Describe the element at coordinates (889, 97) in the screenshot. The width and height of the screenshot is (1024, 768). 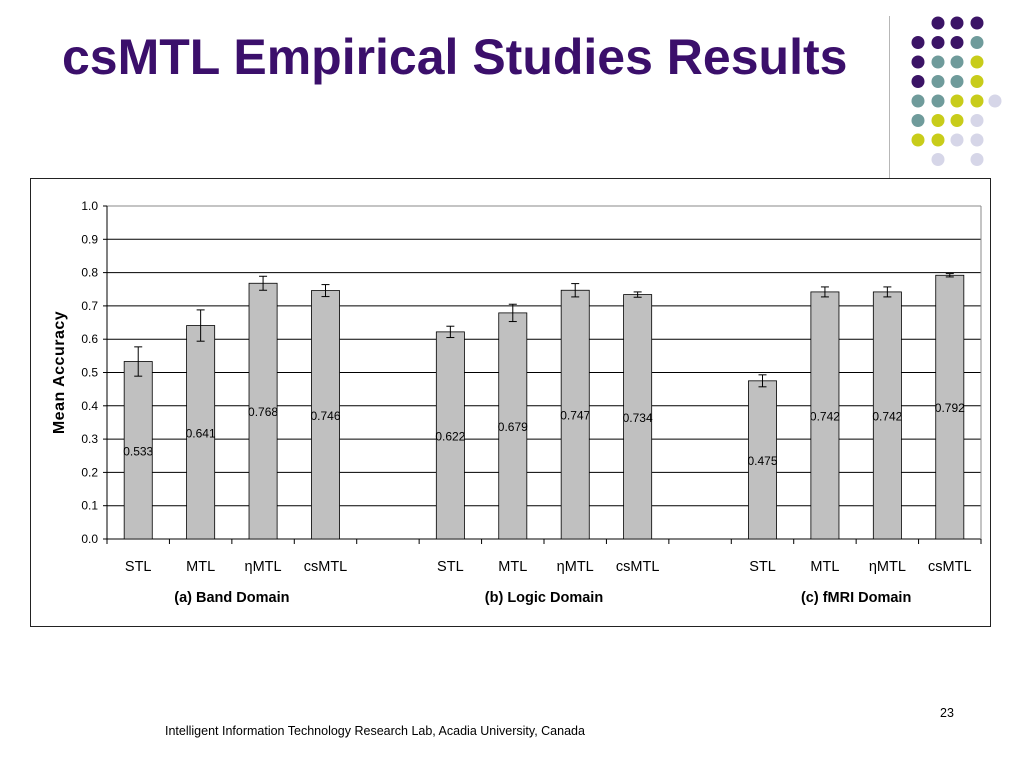
I see `divider-line` at that location.